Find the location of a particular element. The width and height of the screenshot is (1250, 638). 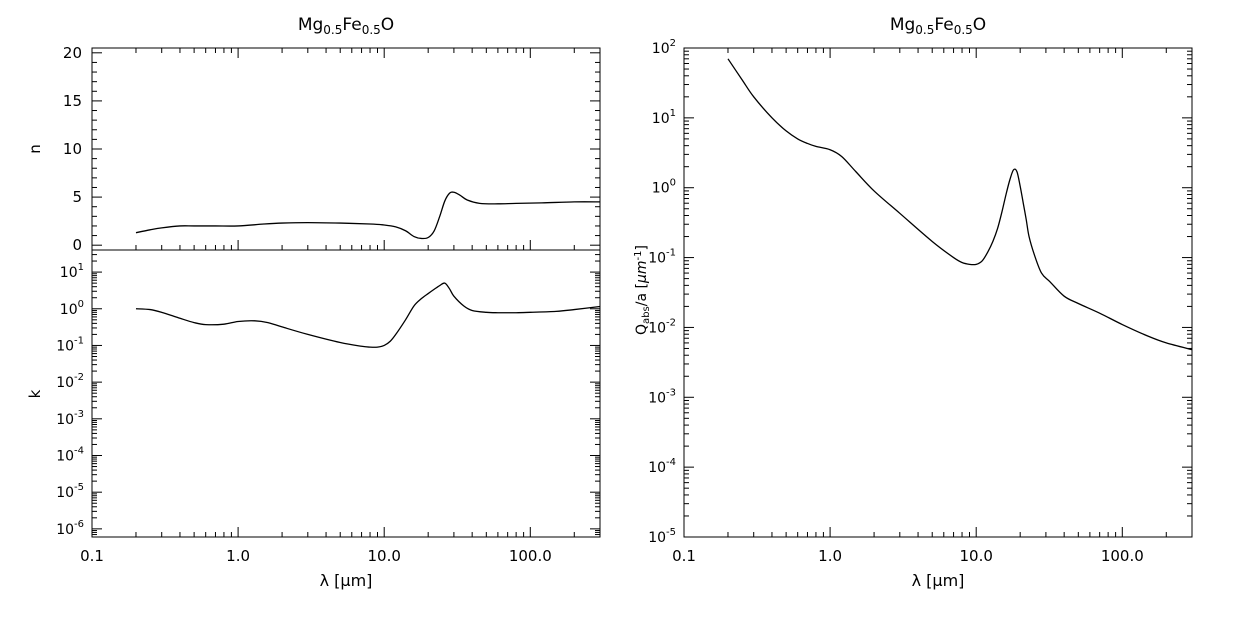

y-tick-label: 15 is located at coordinates (72, 101).